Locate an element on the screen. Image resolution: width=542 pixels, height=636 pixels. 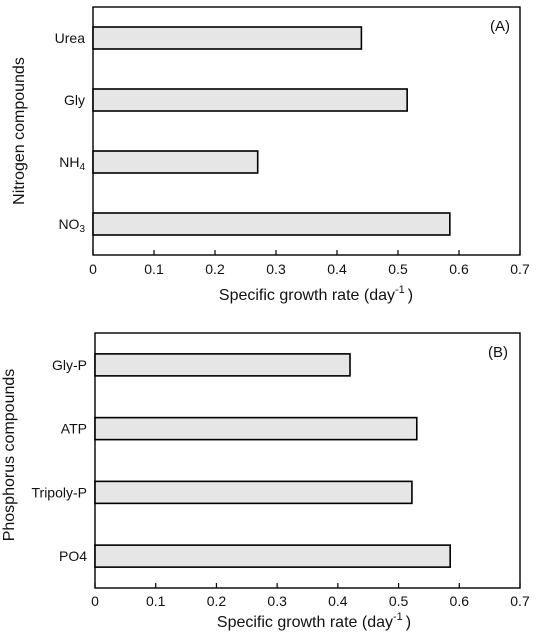
category-label: Gly-P is located at coordinates (69, 365).